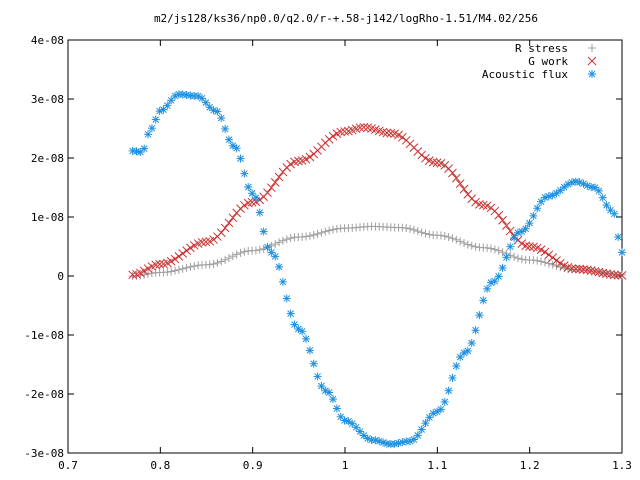  I want to click on x-tick-label: 1.3, so click(622, 465).